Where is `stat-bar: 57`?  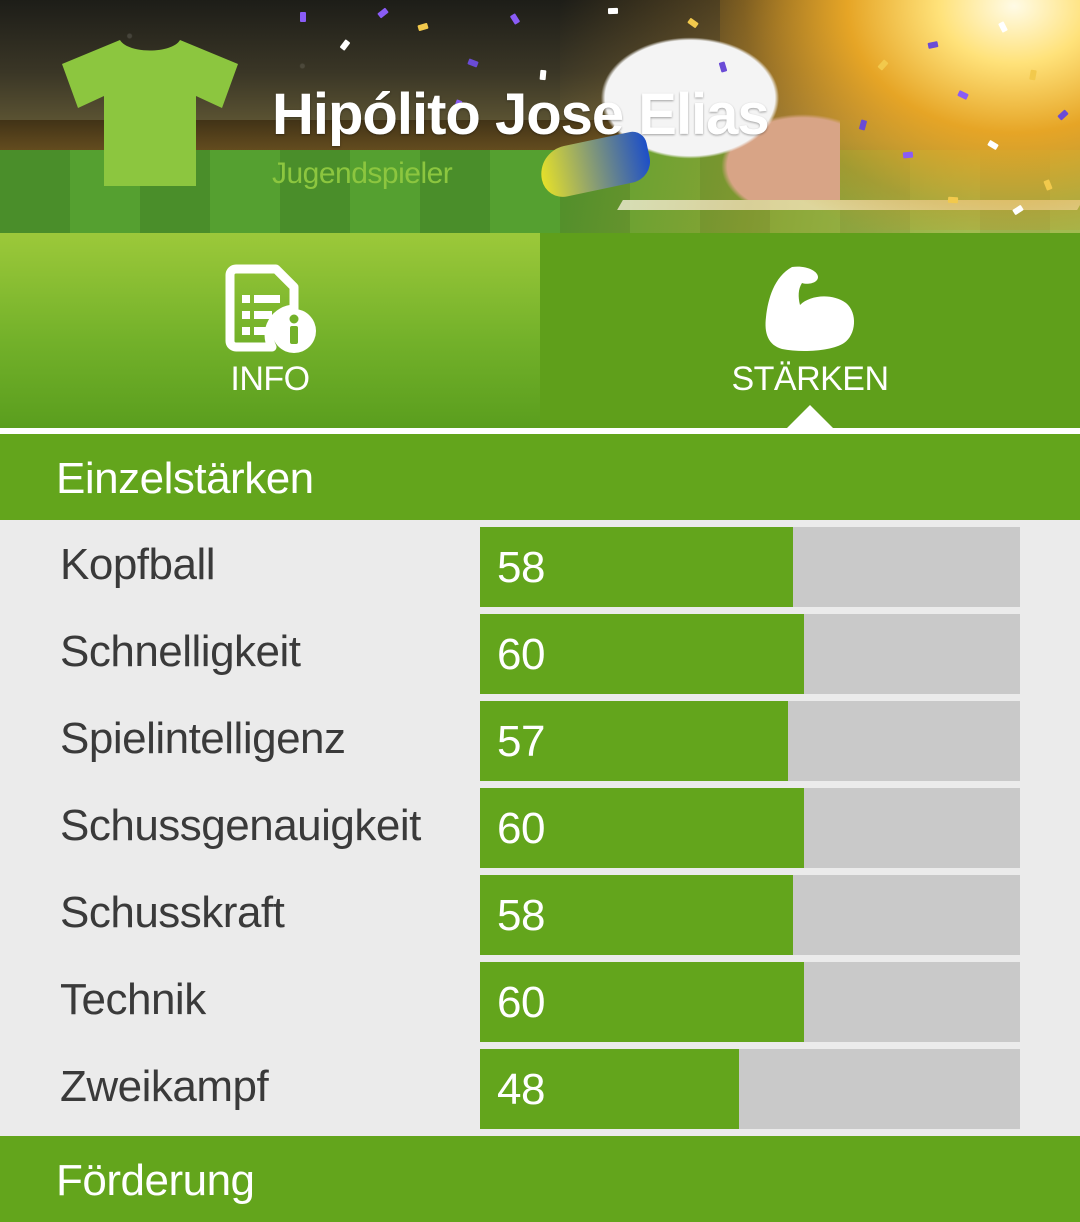
stat-bar: 57 is located at coordinates (750, 741).